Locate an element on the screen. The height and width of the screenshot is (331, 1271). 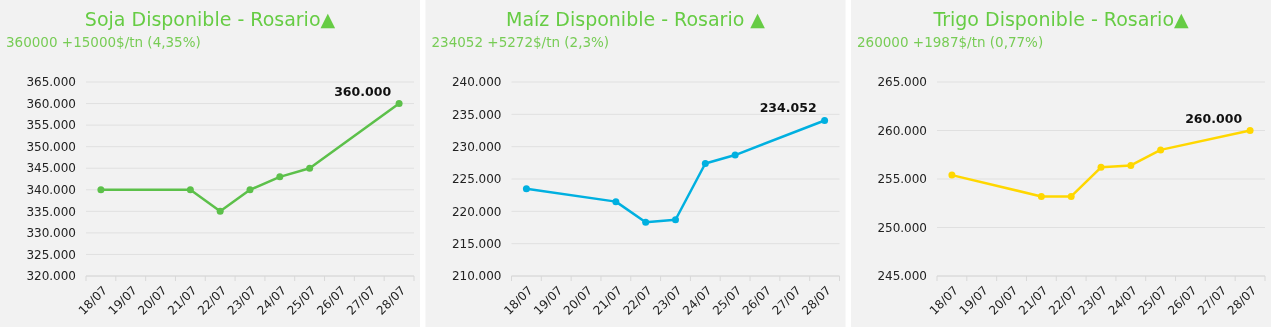
chart-title: Trigo Disponible - Rosario▲ is located at coordinates (1061, 19).